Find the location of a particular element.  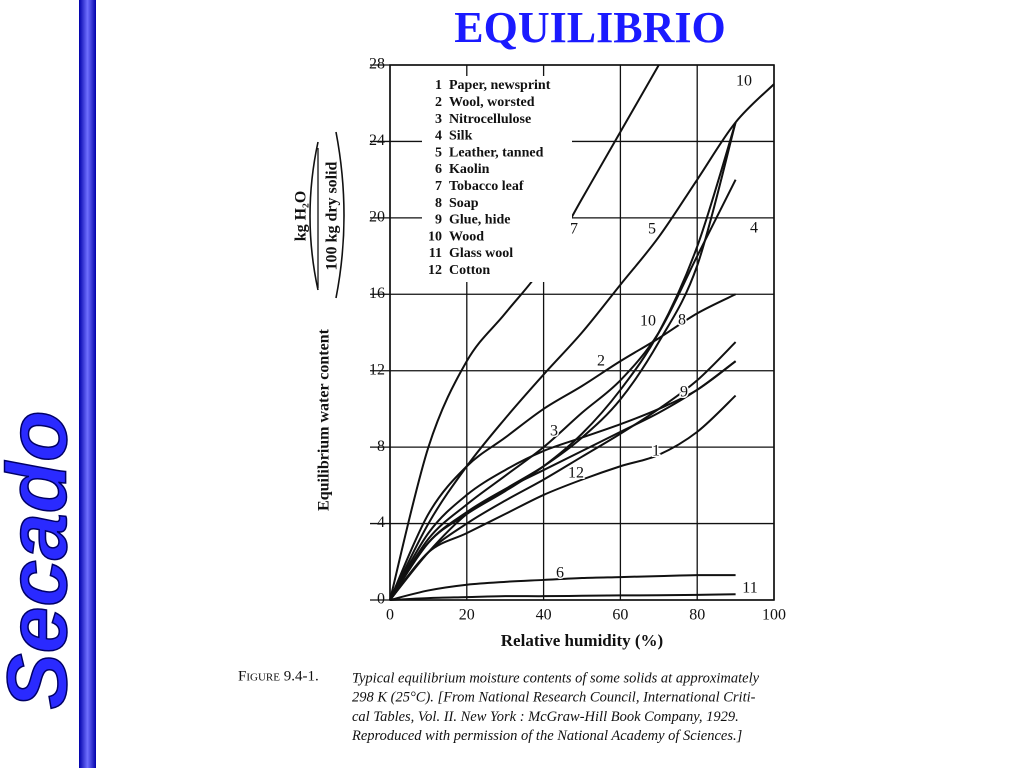

legend-number: 9 is located at coordinates (438, 220).